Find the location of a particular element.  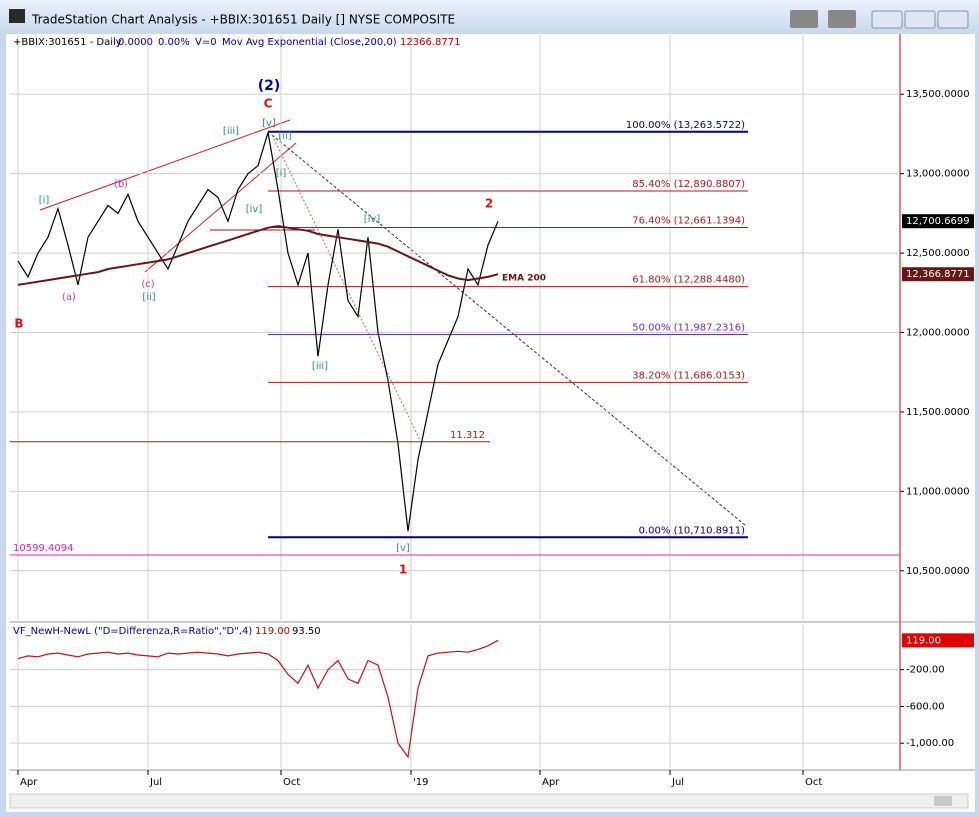

level-label: 76.40% (12,661.1394) is located at coordinates (688, 220).